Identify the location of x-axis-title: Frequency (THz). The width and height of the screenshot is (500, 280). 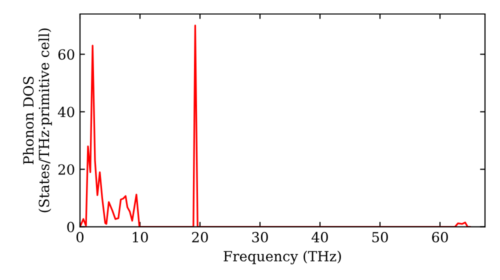
(282, 257).